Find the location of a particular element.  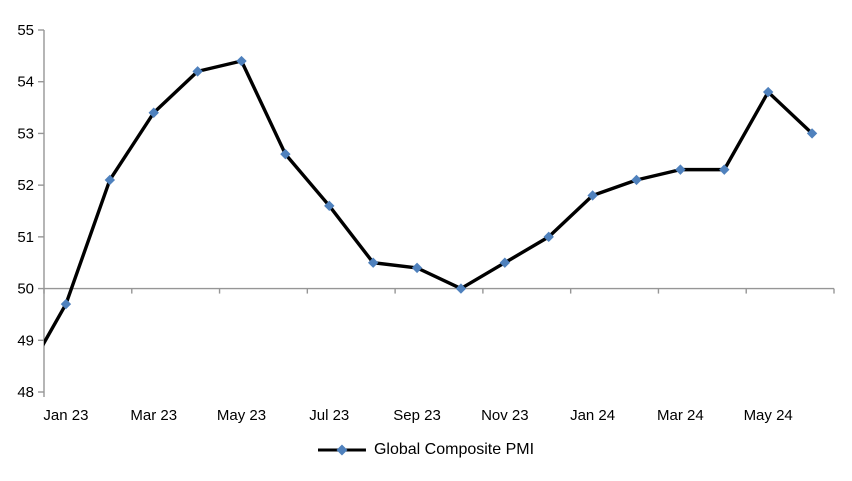

chart-legend: Global Composite PMI is located at coordinates (426, 450).